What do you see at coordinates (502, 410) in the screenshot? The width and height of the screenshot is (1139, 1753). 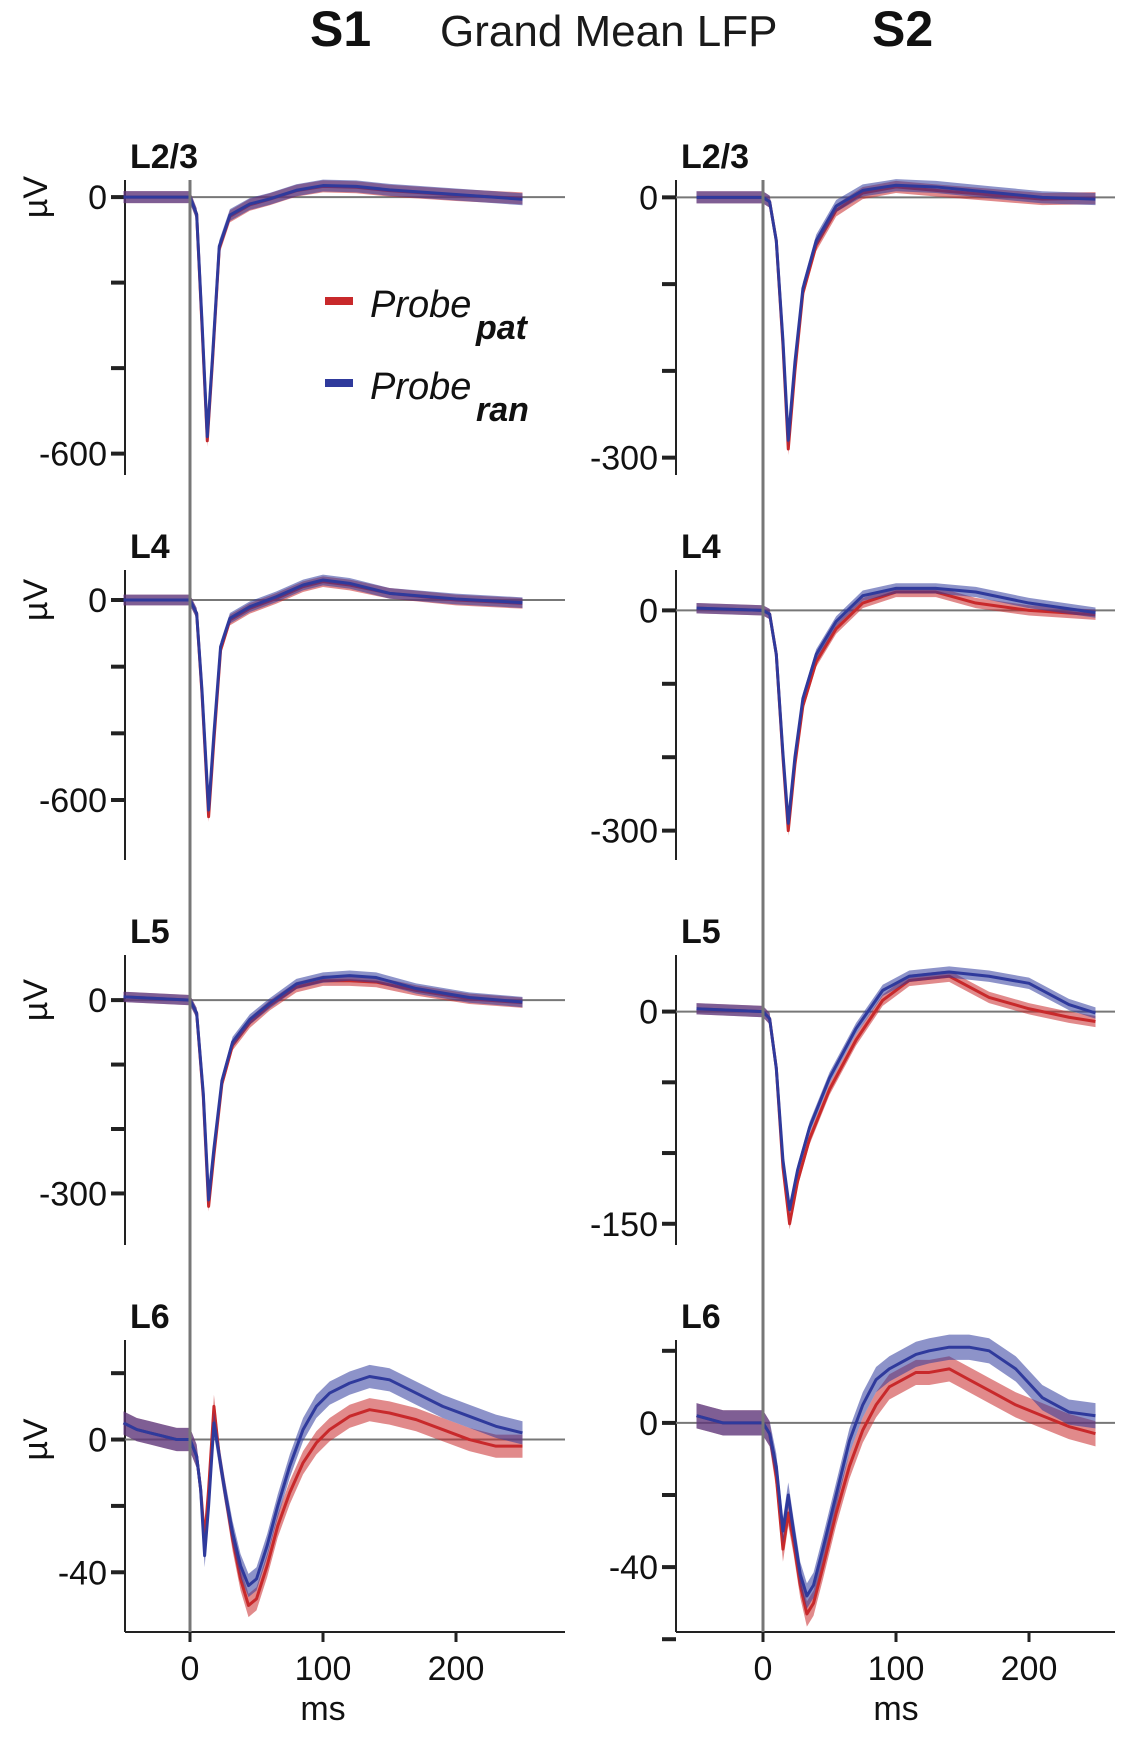 I see `legend-sub-ran: ran` at bounding box center [502, 410].